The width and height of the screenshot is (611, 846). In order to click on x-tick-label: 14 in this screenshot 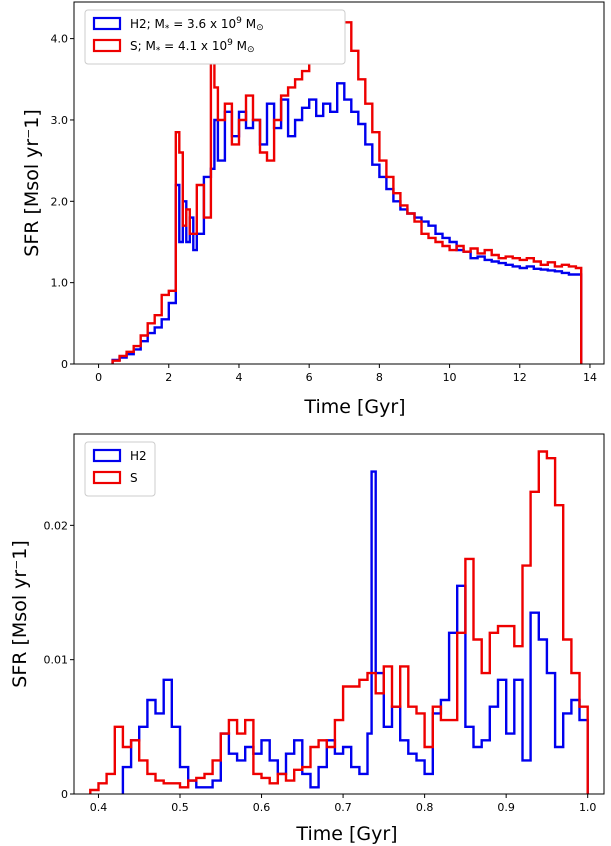, I will do `click(590, 377)`.